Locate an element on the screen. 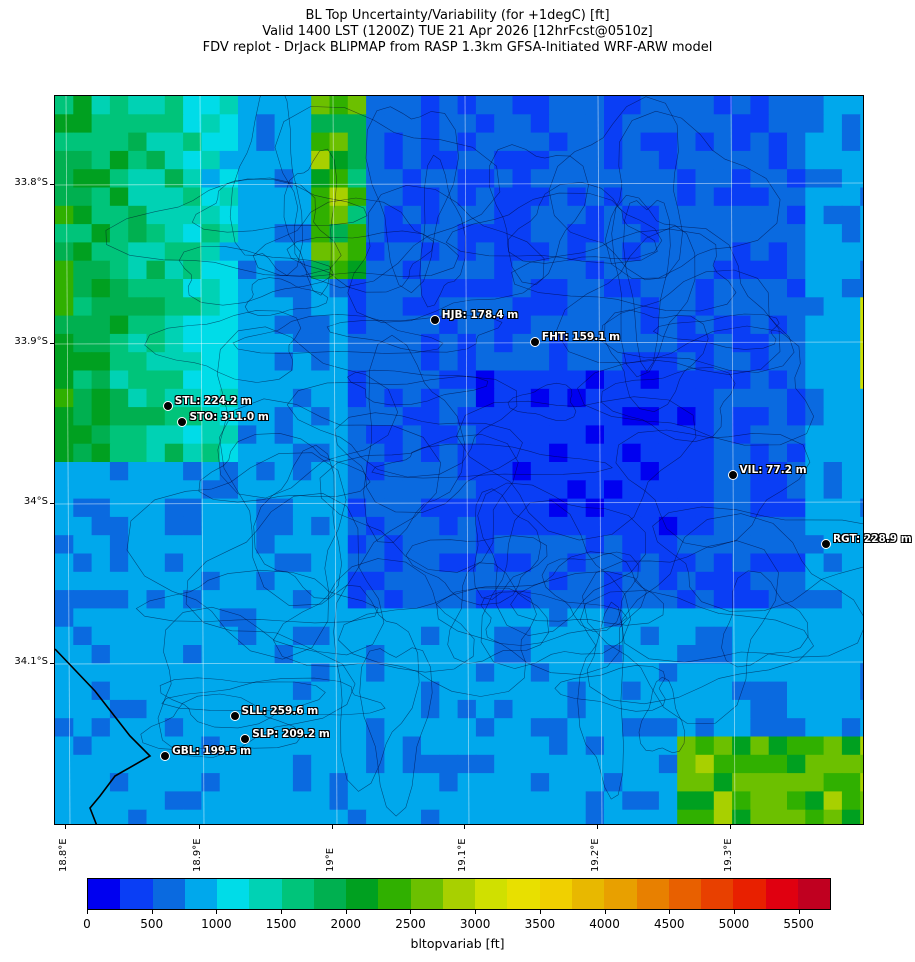 Image resolution: width=915 pixels, height=962 pixels. colorbar-tick-label: 4000 is located at coordinates (604, 924).